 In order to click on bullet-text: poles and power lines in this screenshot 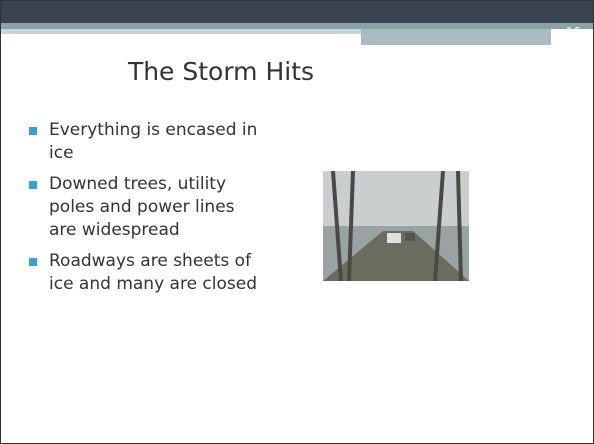, I will do `click(142, 207)`.